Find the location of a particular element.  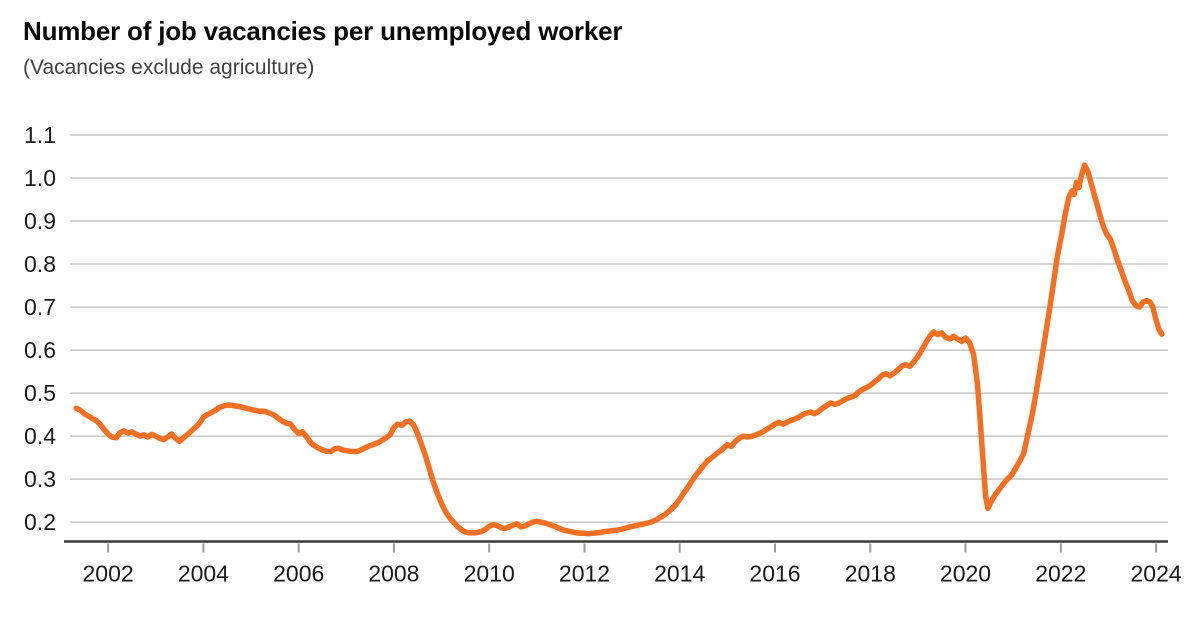

y-axis-label: 1.1 is located at coordinates (40, 135).